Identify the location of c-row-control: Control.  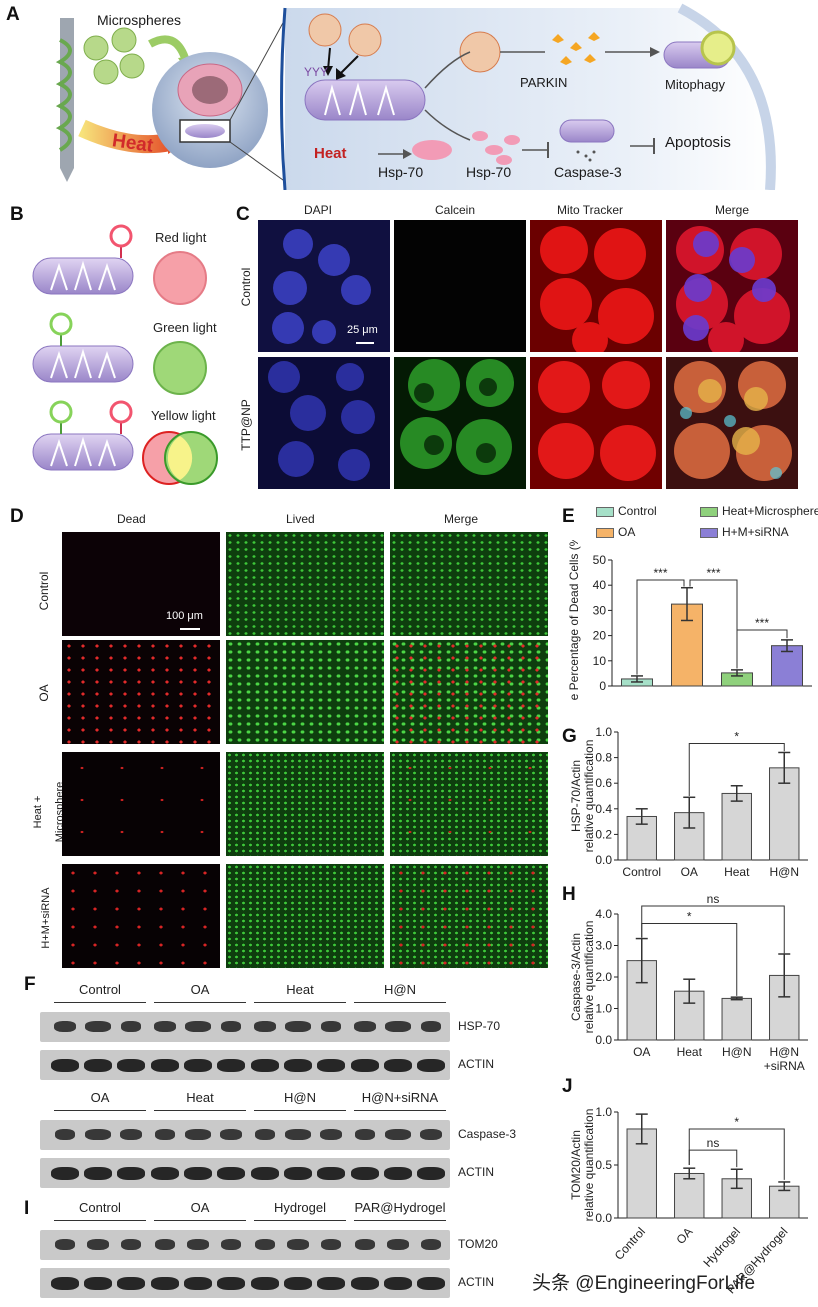
(246, 287).